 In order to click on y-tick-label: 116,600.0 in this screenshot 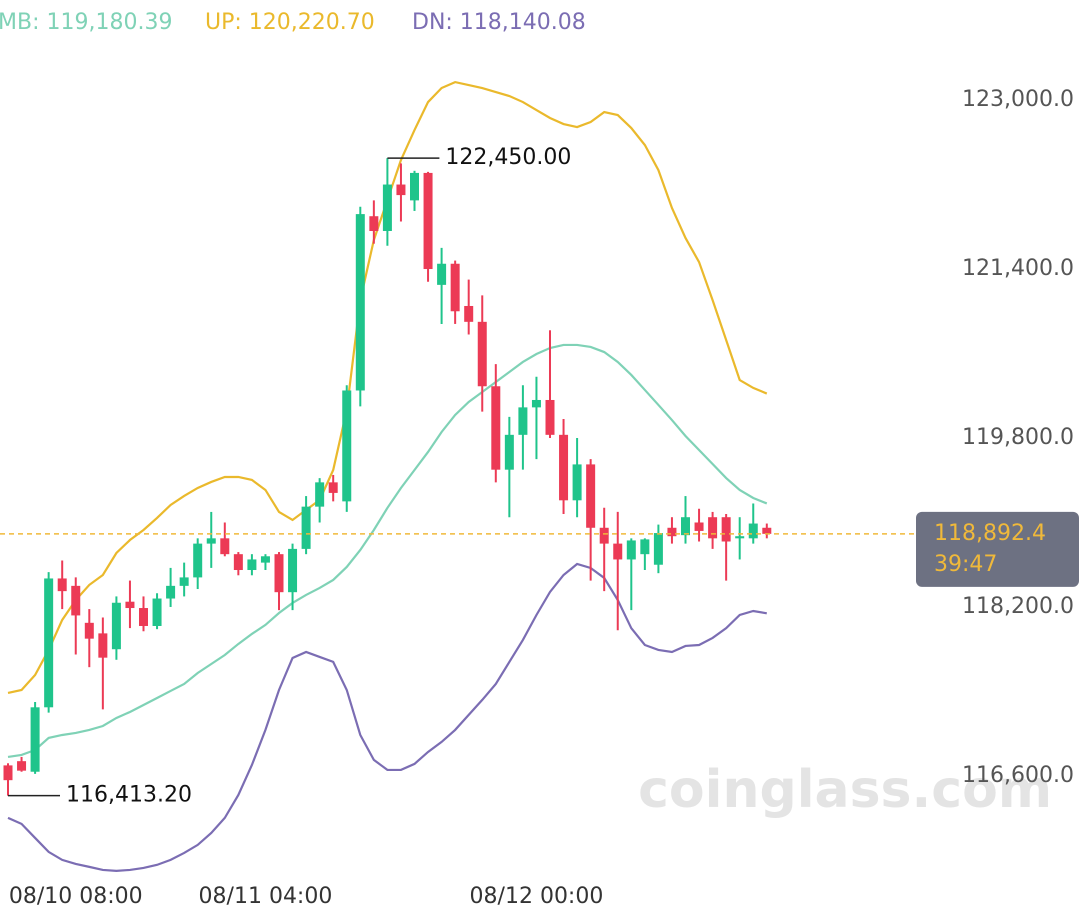, I will do `click(1018, 775)`.